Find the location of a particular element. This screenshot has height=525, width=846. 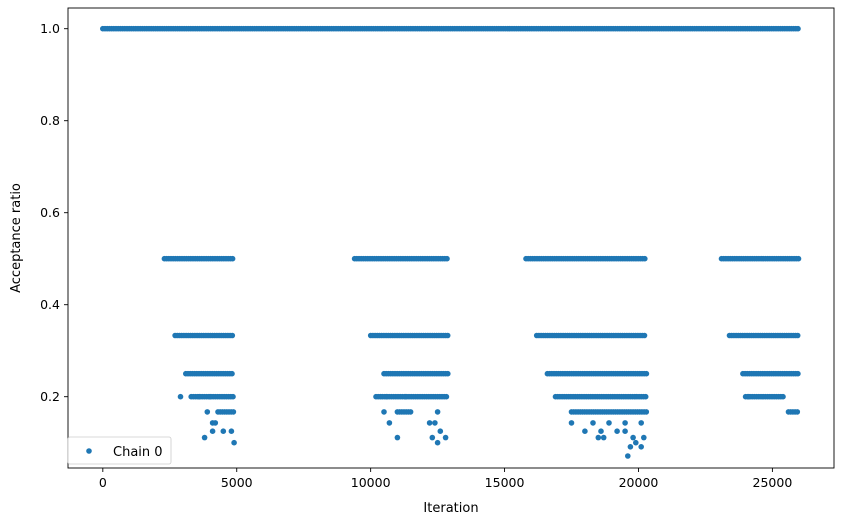

y-axis: 0.2 0.4 0.6 0.8 1.0 is located at coordinates (54, 212).